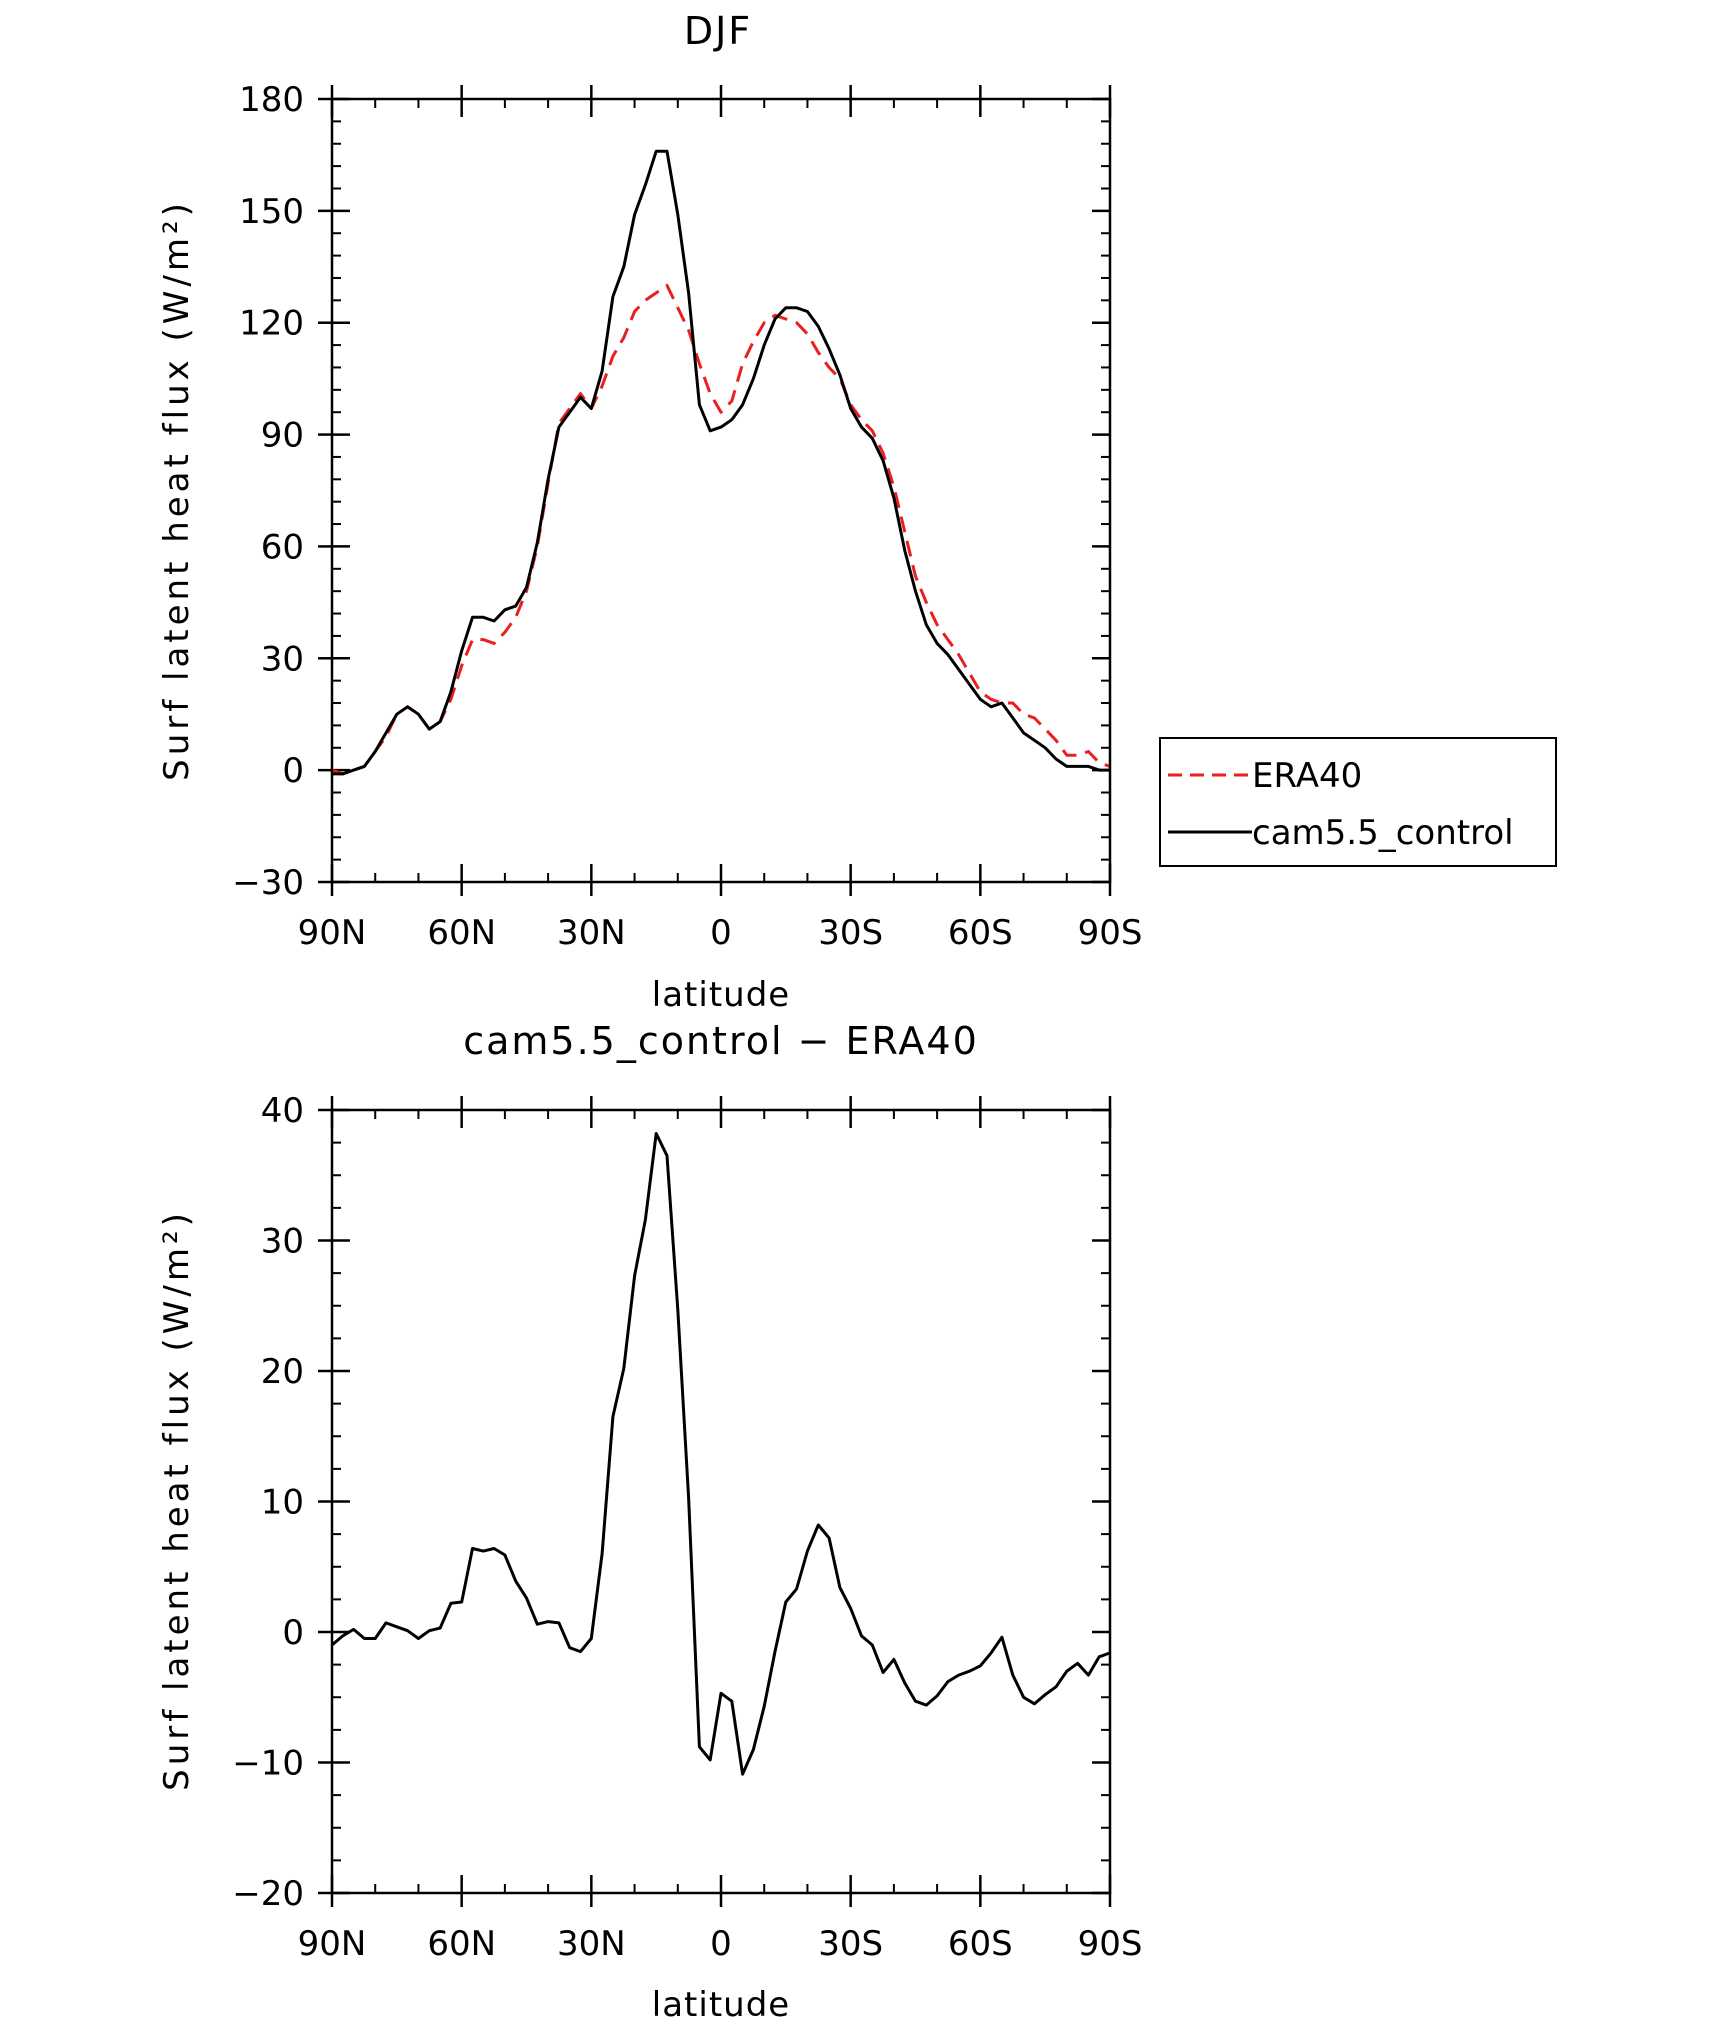  I want to click on y-tick-label: 90, so click(282, 436).